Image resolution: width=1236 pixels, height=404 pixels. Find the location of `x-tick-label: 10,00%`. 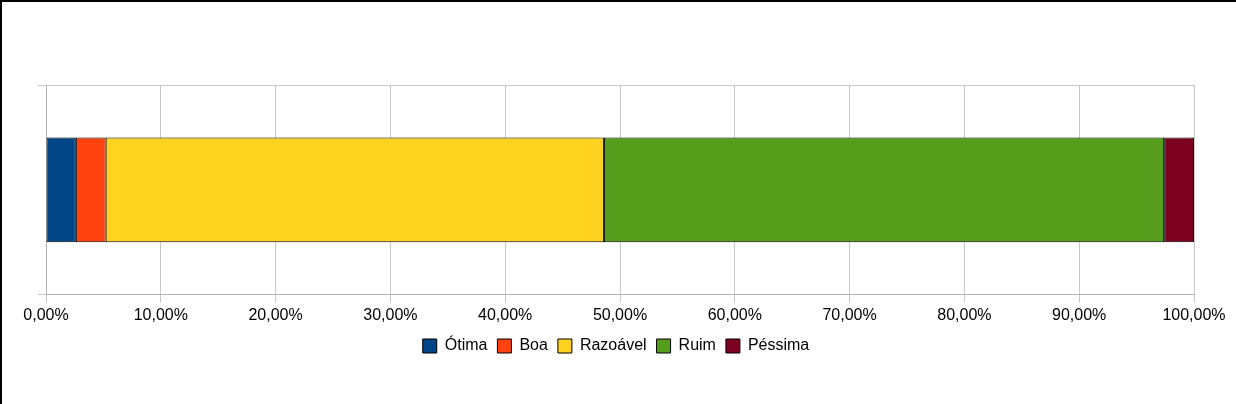

x-tick-label: 10,00% is located at coordinates (160, 314).